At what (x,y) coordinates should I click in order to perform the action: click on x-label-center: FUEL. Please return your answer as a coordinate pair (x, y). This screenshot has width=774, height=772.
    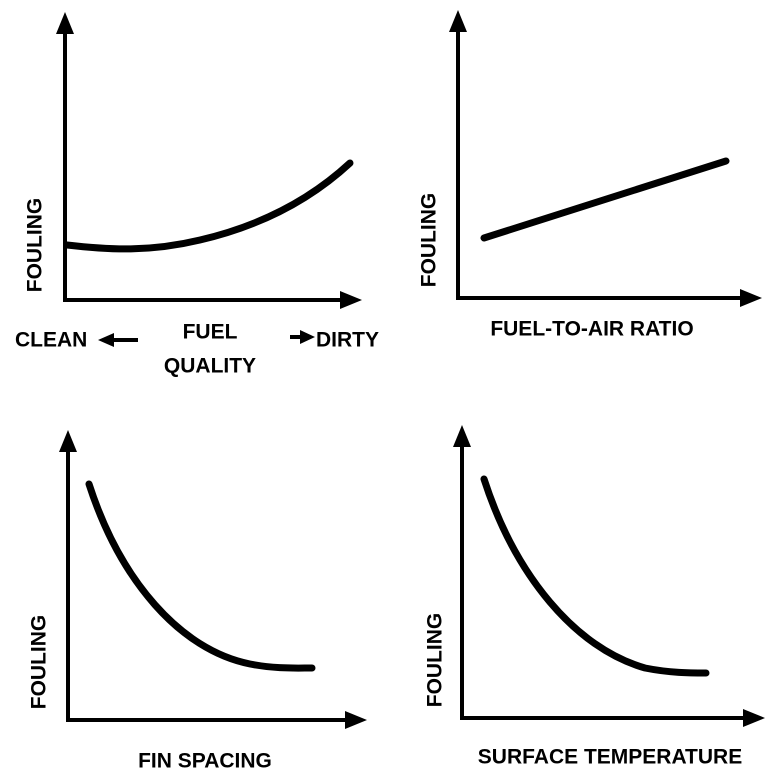
    Looking at the image, I should click on (210, 332).